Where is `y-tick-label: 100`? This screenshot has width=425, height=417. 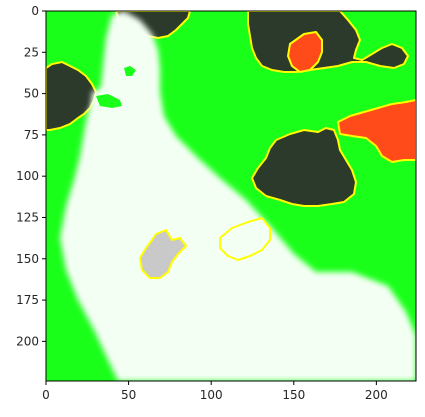 y-tick-label: 100 is located at coordinates (27, 176).